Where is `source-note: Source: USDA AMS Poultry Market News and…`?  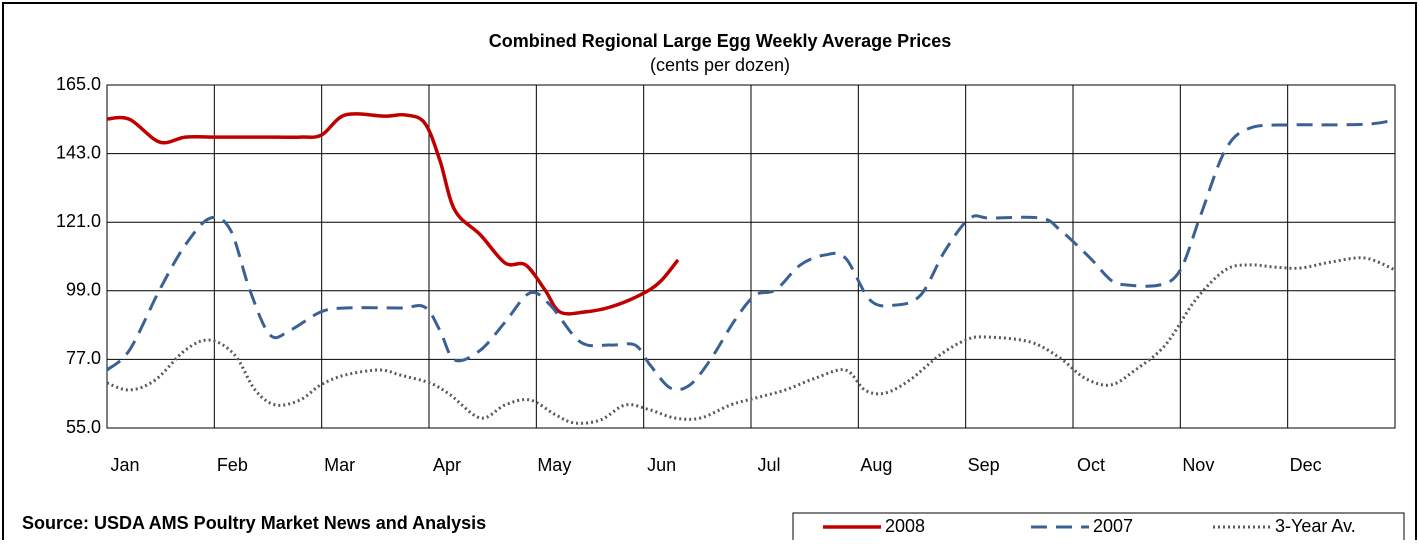
source-note: Source: USDA AMS Poultry Market News and… is located at coordinates (254, 523).